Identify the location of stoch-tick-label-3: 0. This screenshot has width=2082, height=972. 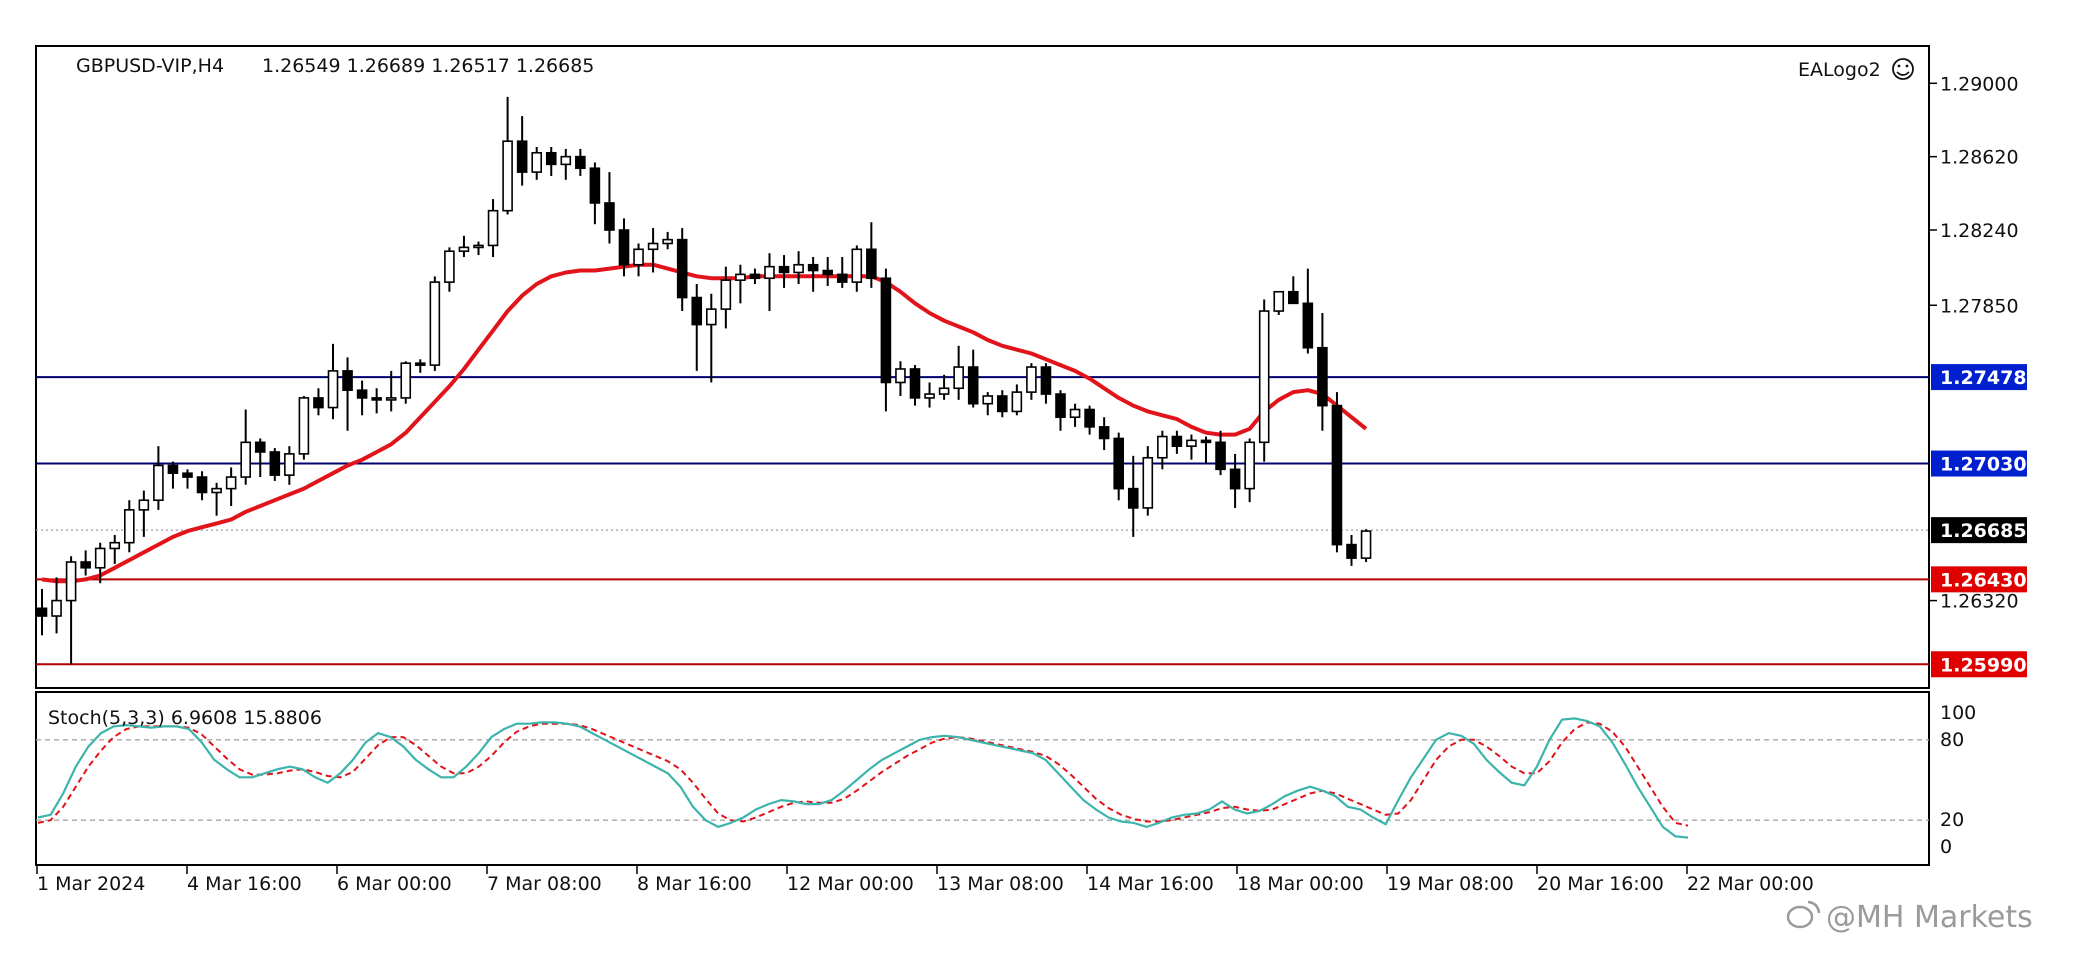
(1946, 847).